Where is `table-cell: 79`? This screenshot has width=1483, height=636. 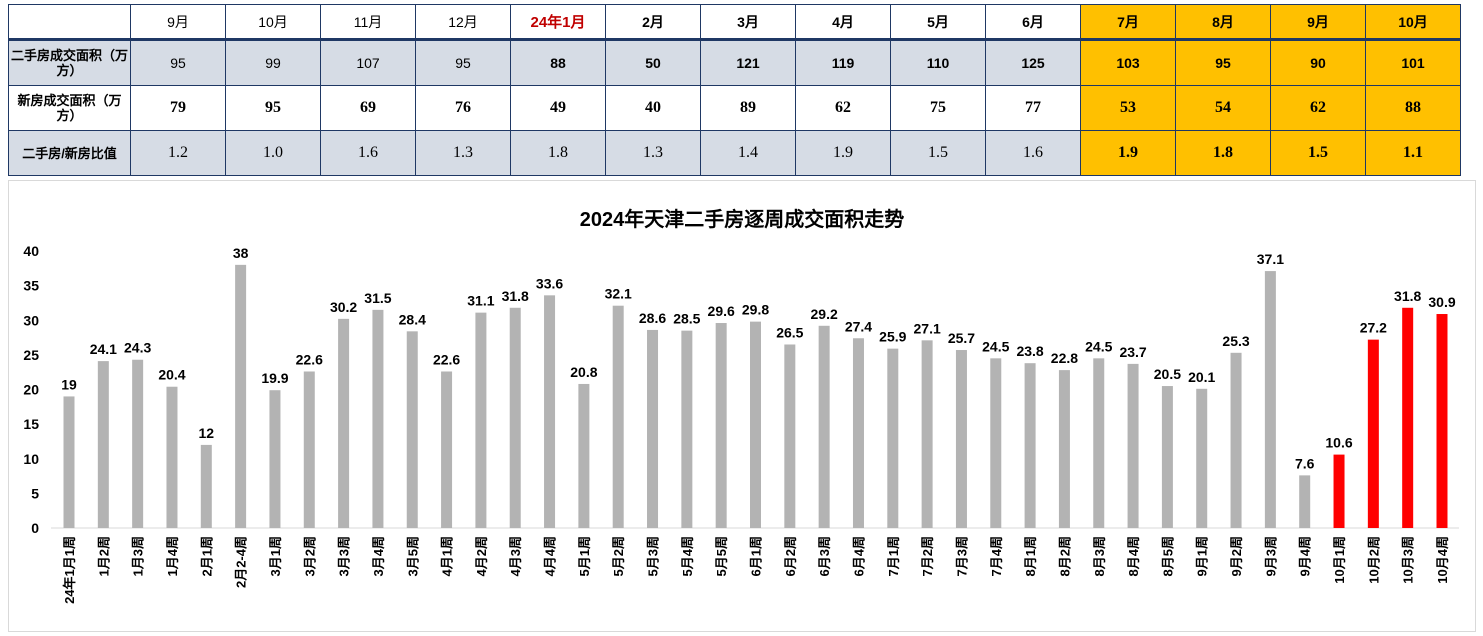 table-cell: 79 is located at coordinates (178, 108).